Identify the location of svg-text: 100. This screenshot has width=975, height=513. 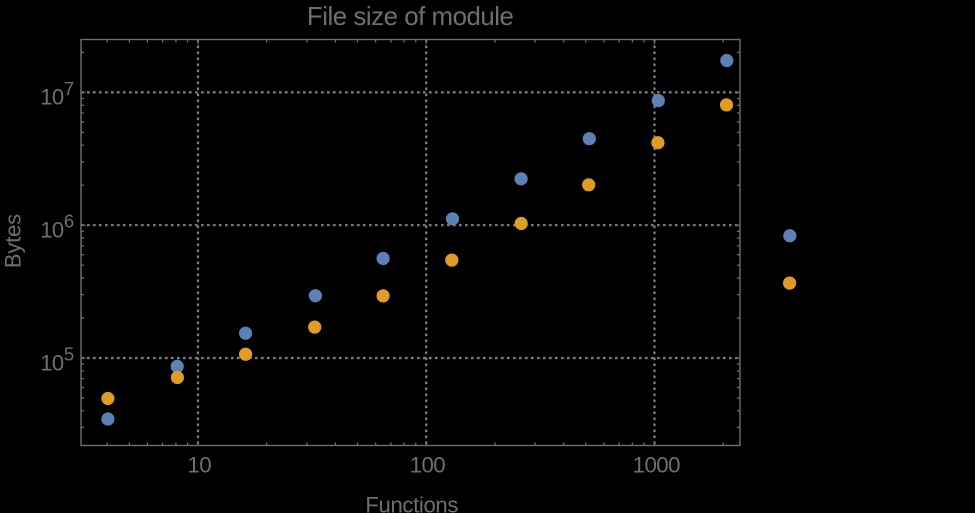
(428, 464).